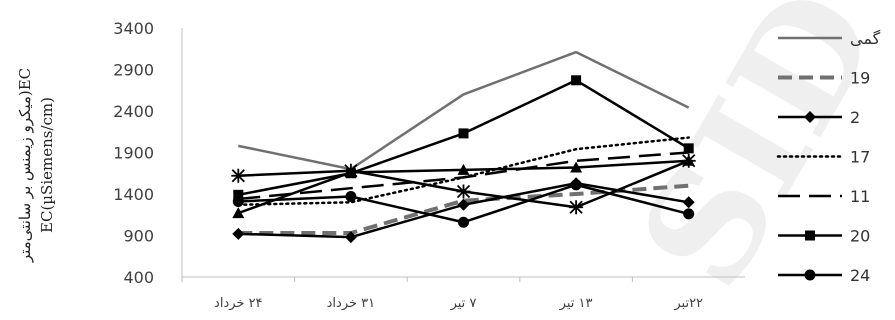 The height and width of the screenshot is (320, 895). Describe the element at coordinates (133, 28) in the screenshot. I see `y-tick-label: 3400` at that location.